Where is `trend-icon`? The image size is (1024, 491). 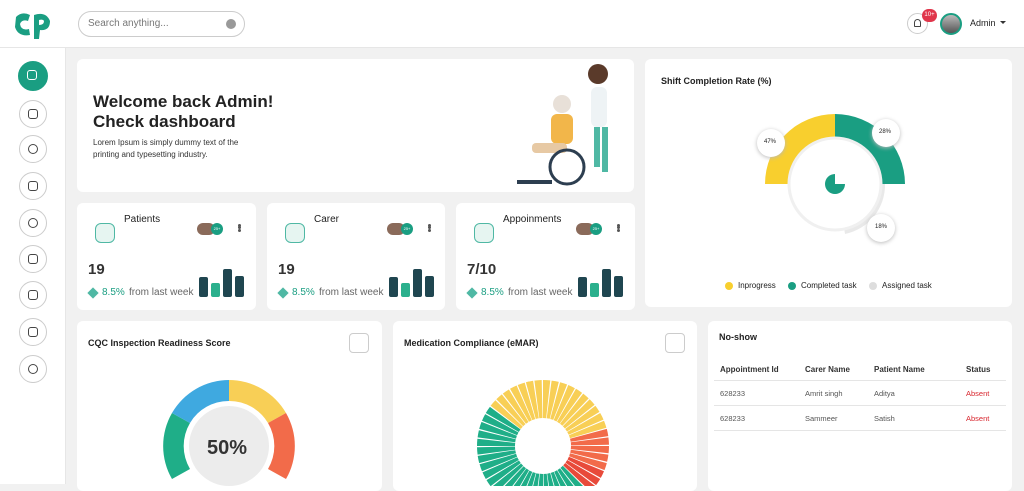
trend-icon is located at coordinates (93, 293).